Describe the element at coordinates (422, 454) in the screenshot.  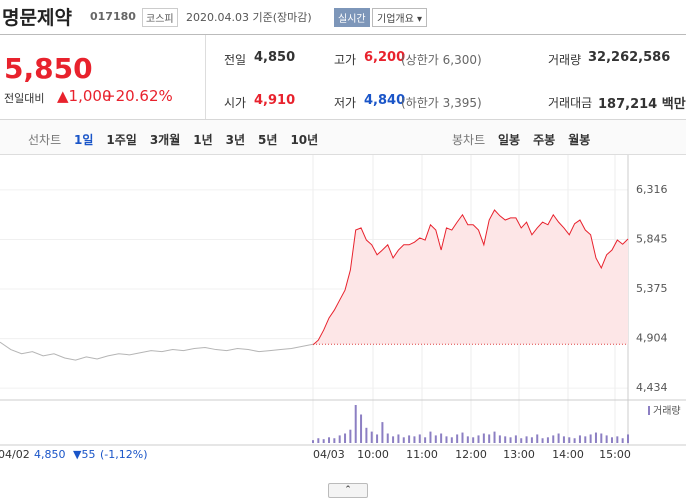
I see `x-tick-label: 11:00` at that location.